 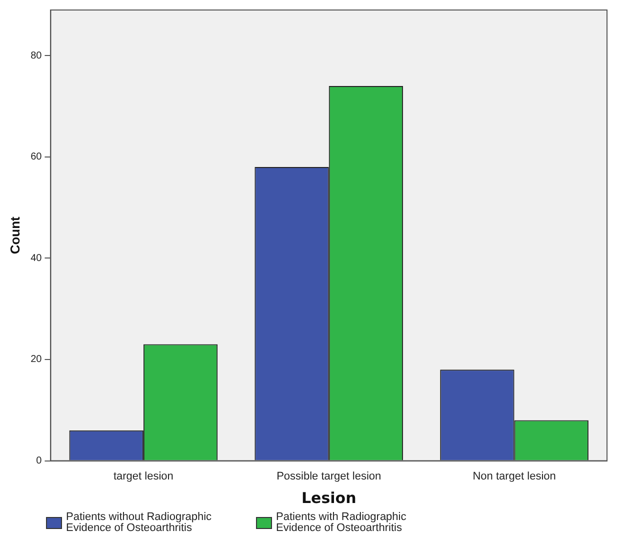 What do you see at coordinates (328, 497) in the screenshot?
I see `x-axis-title: Lesion` at bounding box center [328, 497].